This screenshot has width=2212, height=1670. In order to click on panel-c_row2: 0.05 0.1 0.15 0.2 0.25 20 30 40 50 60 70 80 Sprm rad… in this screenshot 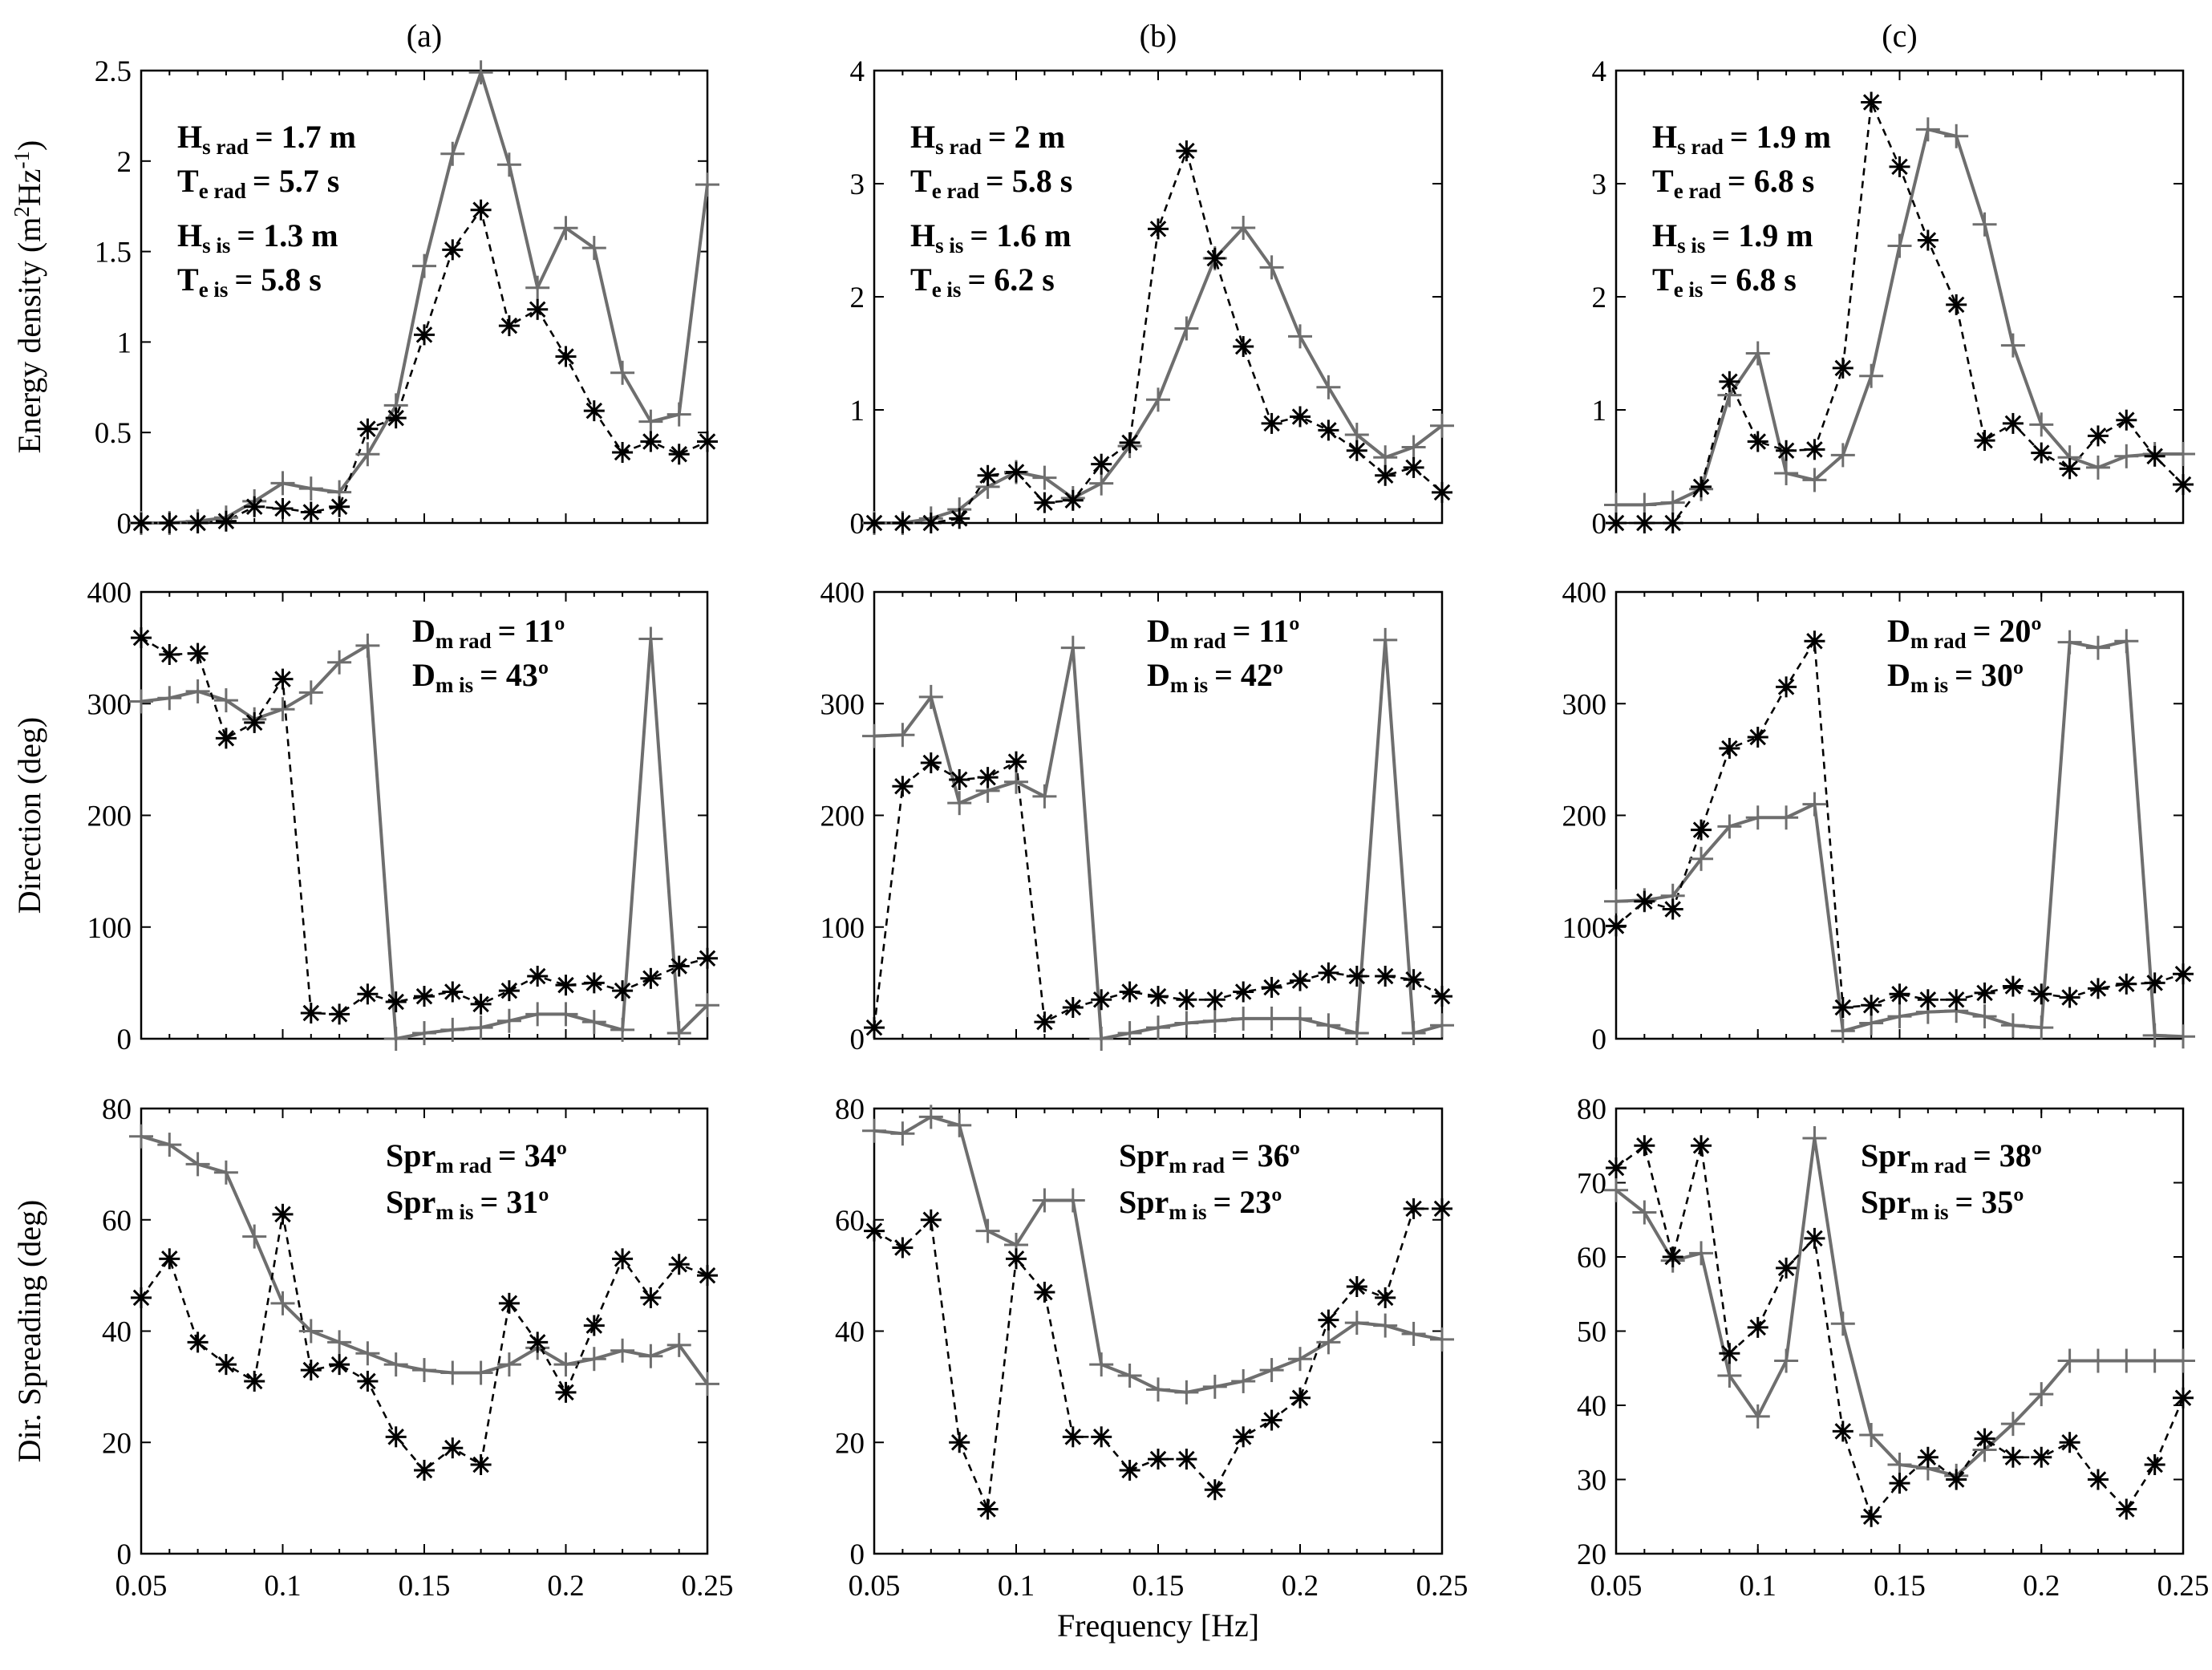, I will do `click(1893, 1348)`.